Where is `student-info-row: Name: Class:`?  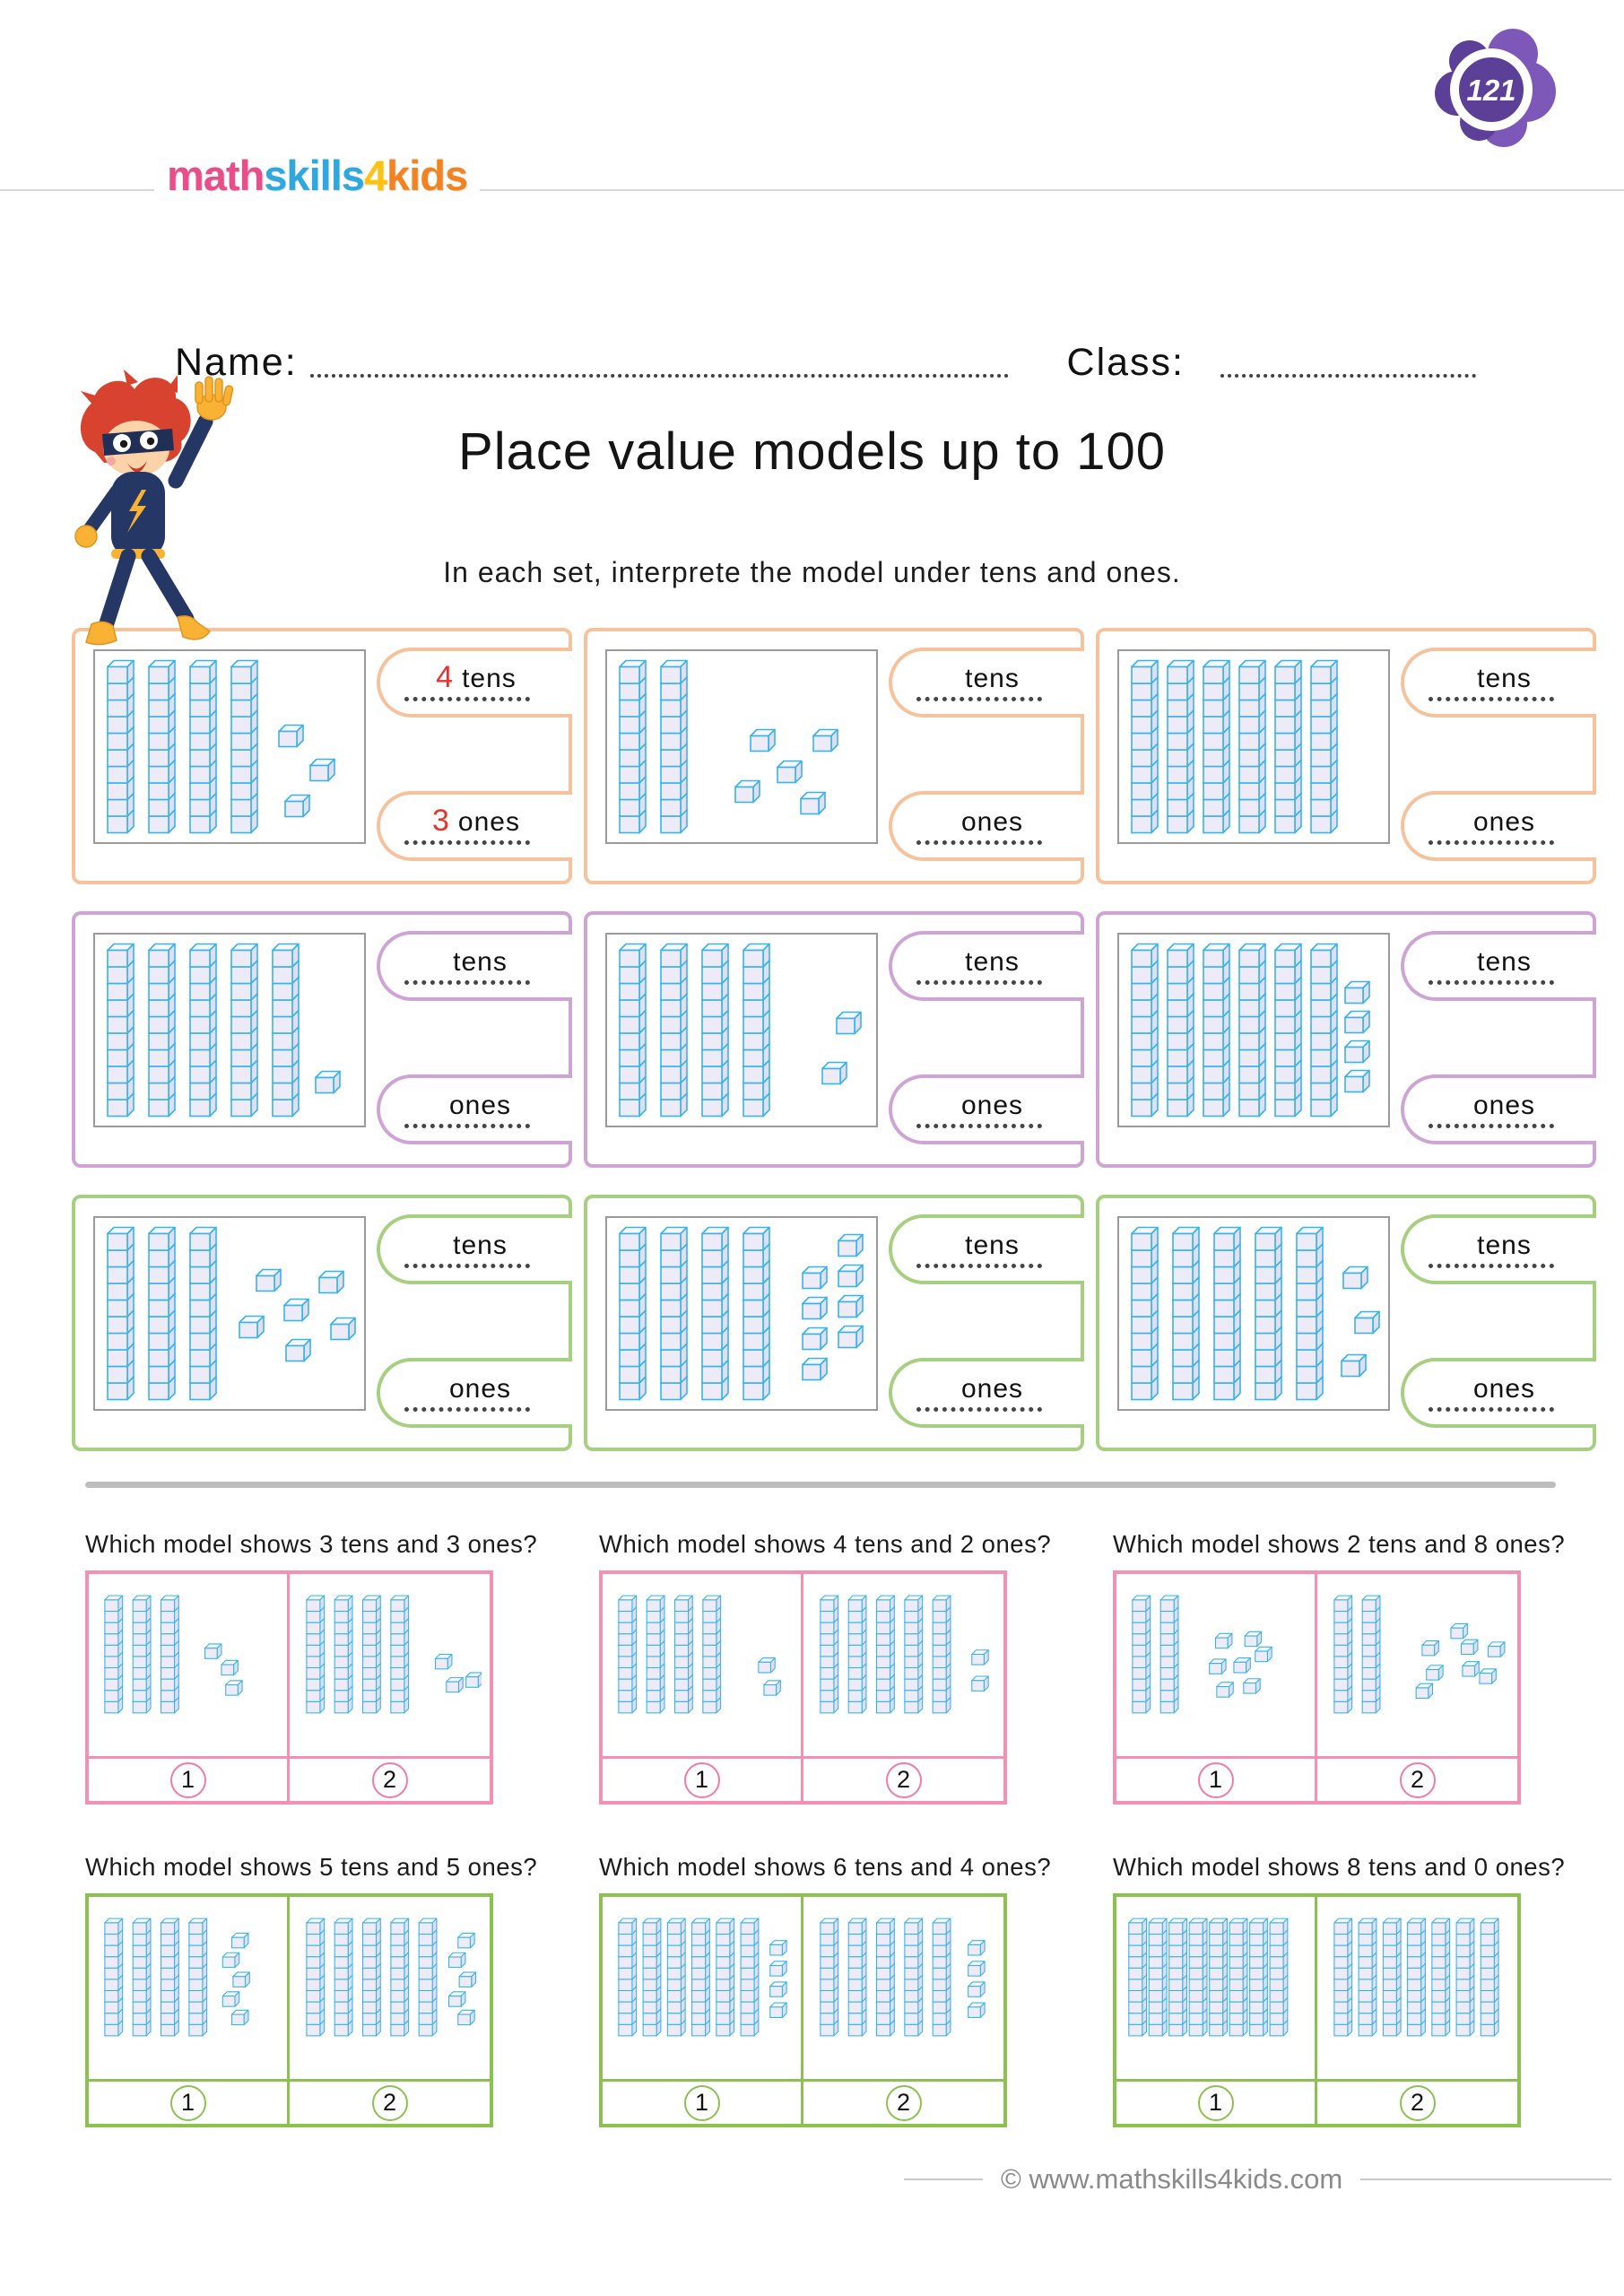
student-info-row: Name: Class: is located at coordinates (825, 363).